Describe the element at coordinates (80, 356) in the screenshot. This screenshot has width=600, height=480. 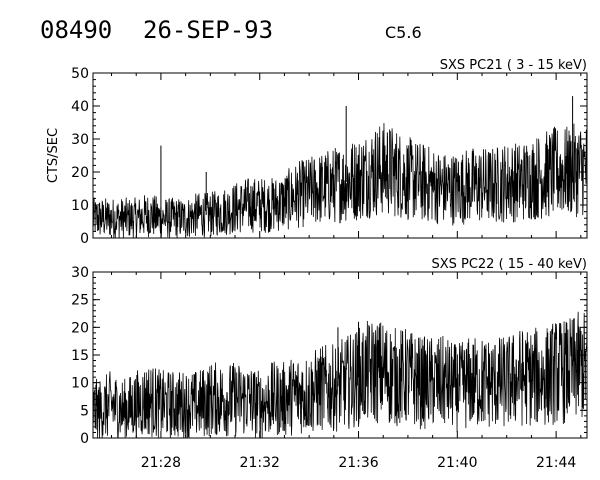
I see `y-tick-label: 15` at that location.